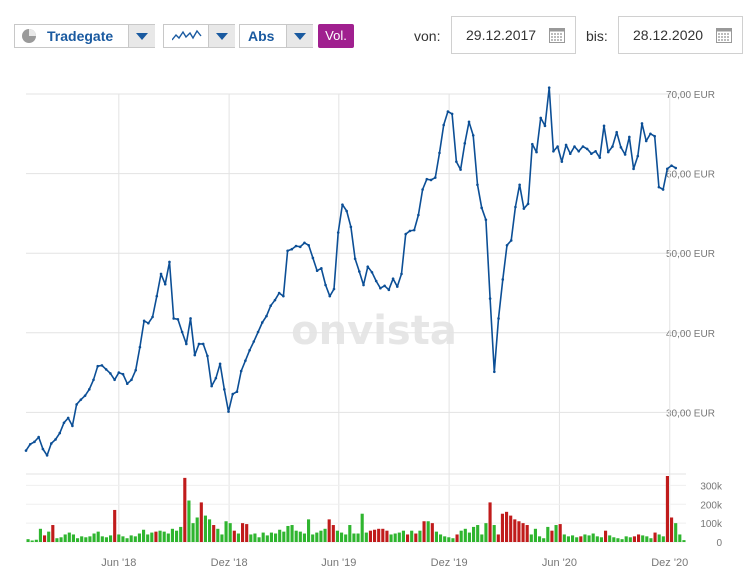 The width and height of the screenshot is (749, 570). What do you see at coordinates (449, 563) in the screenshot?
I see `x-tick-label: Dez '19` at bounding box center [449, 563].